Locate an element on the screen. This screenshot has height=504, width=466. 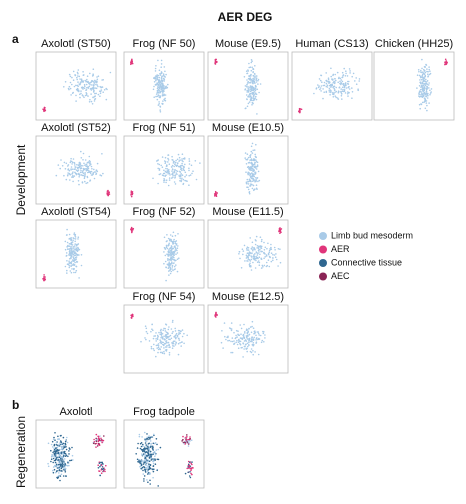
scatter-panel is located at coordinates (248, 339).